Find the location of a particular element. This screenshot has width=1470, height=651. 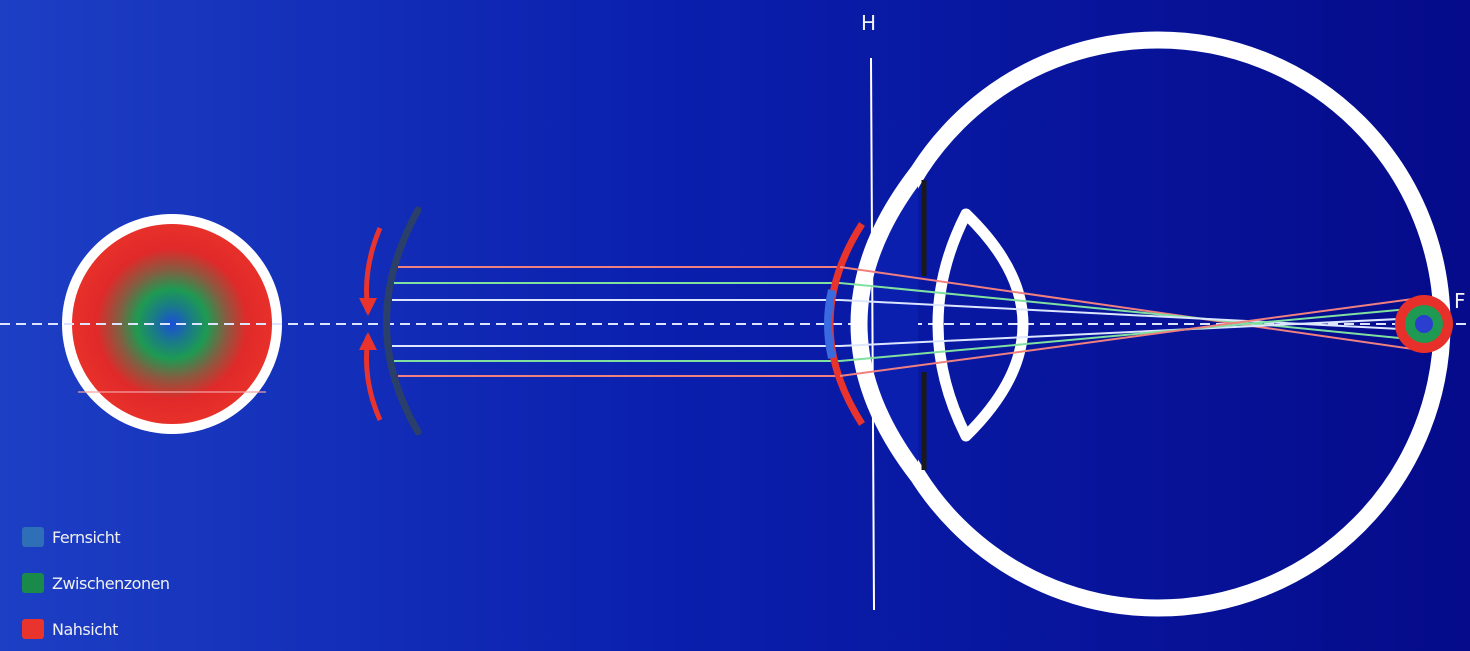

crystalline-lens is located at coordinates (980, 325).